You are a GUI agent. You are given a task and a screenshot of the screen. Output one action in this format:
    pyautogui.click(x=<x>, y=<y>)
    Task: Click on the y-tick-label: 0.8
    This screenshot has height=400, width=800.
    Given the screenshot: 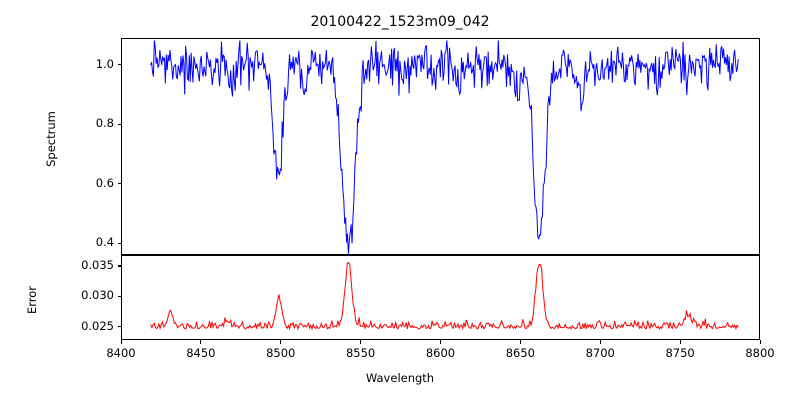 What is the action you would take?
    pyautogui.click(x=104, y=123)
    